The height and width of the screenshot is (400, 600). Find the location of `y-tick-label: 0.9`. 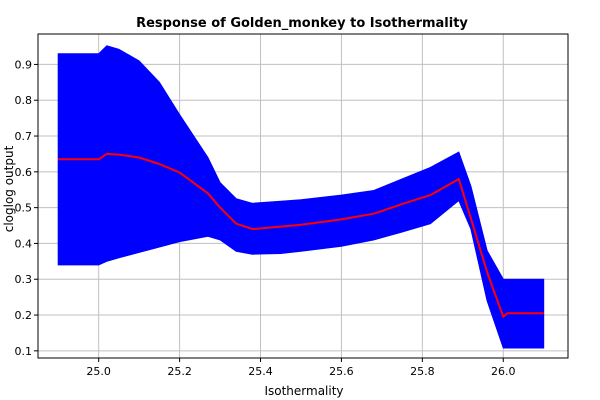

y-tick-label: 0.9 is located at coordinates (24, 64).